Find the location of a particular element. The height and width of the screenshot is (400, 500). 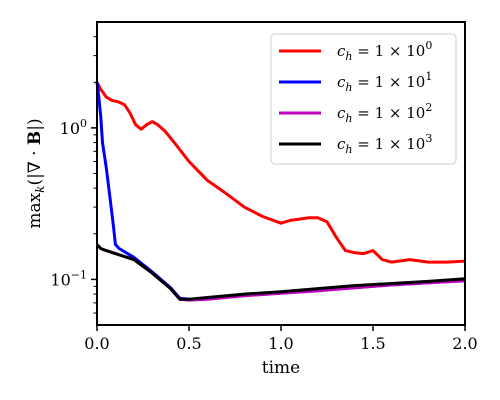

x-tick-label: 0.5 is located at coordinates (188, 343).